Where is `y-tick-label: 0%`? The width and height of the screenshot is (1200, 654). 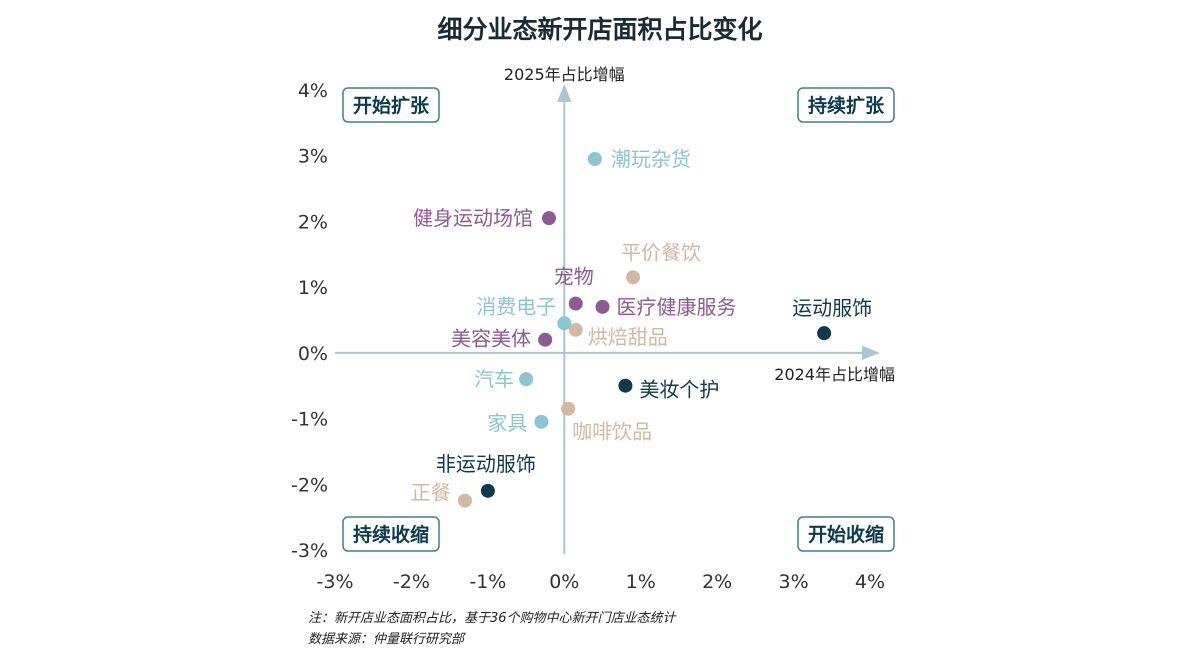 y-tick-label: 0% is located at coordinates (313, 354).